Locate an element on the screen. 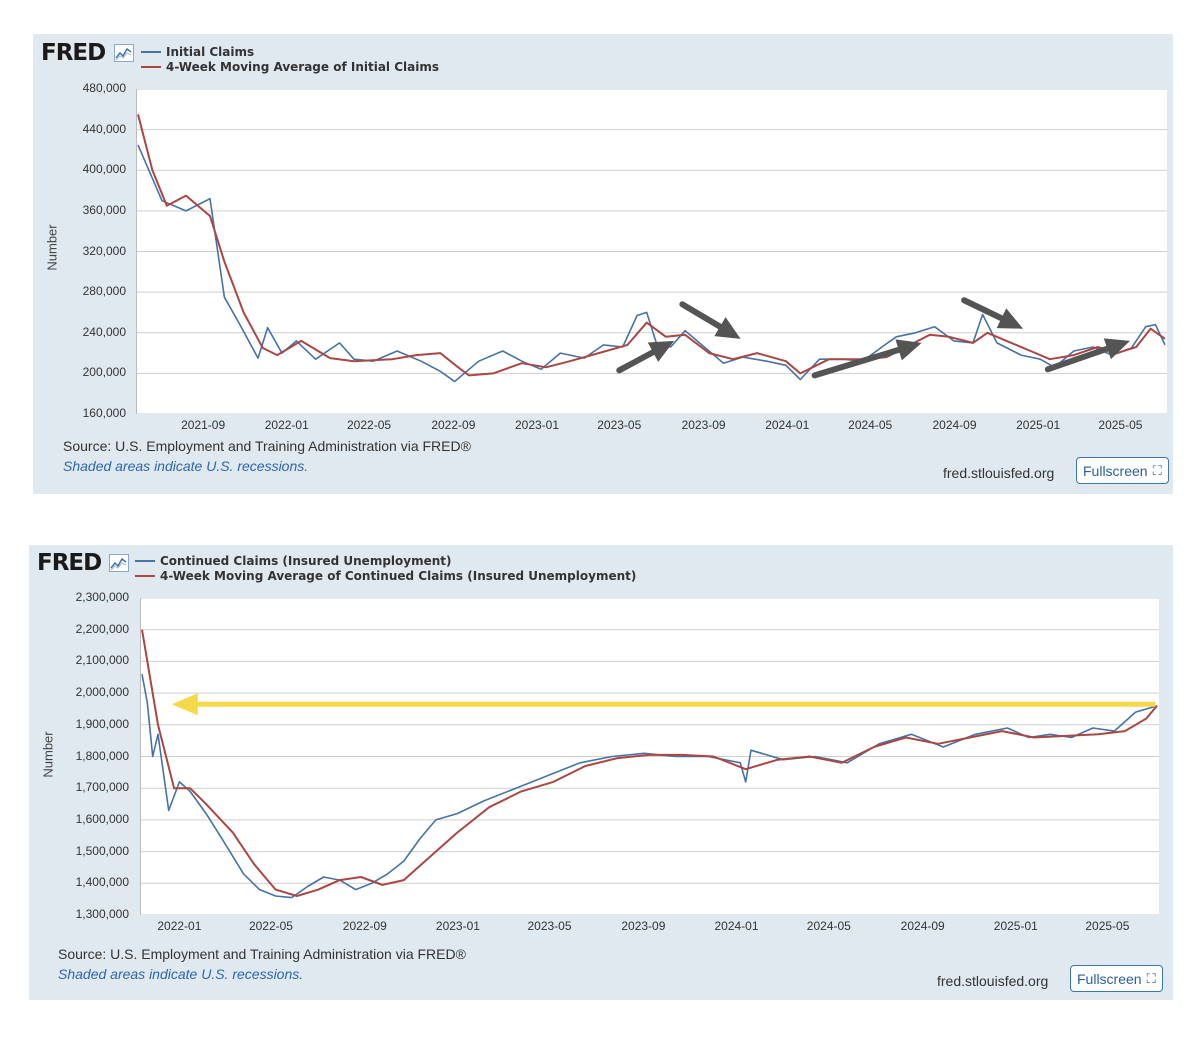 This screenshot has height=1053, width=1200. y-tick-label: 160,000 is located at coordinates (104, 413).